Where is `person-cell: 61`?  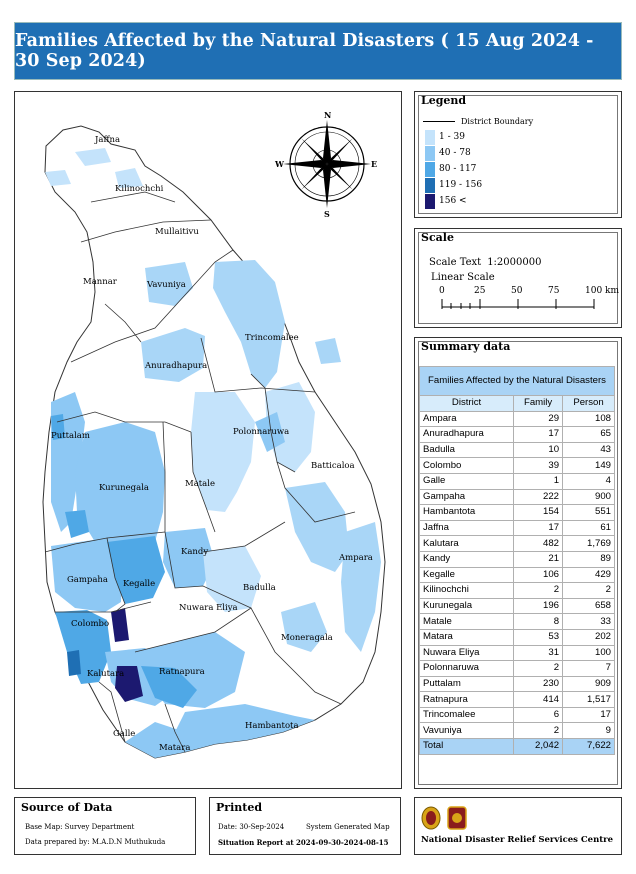 person-cell: 61 is located at coordinates (588, 528).